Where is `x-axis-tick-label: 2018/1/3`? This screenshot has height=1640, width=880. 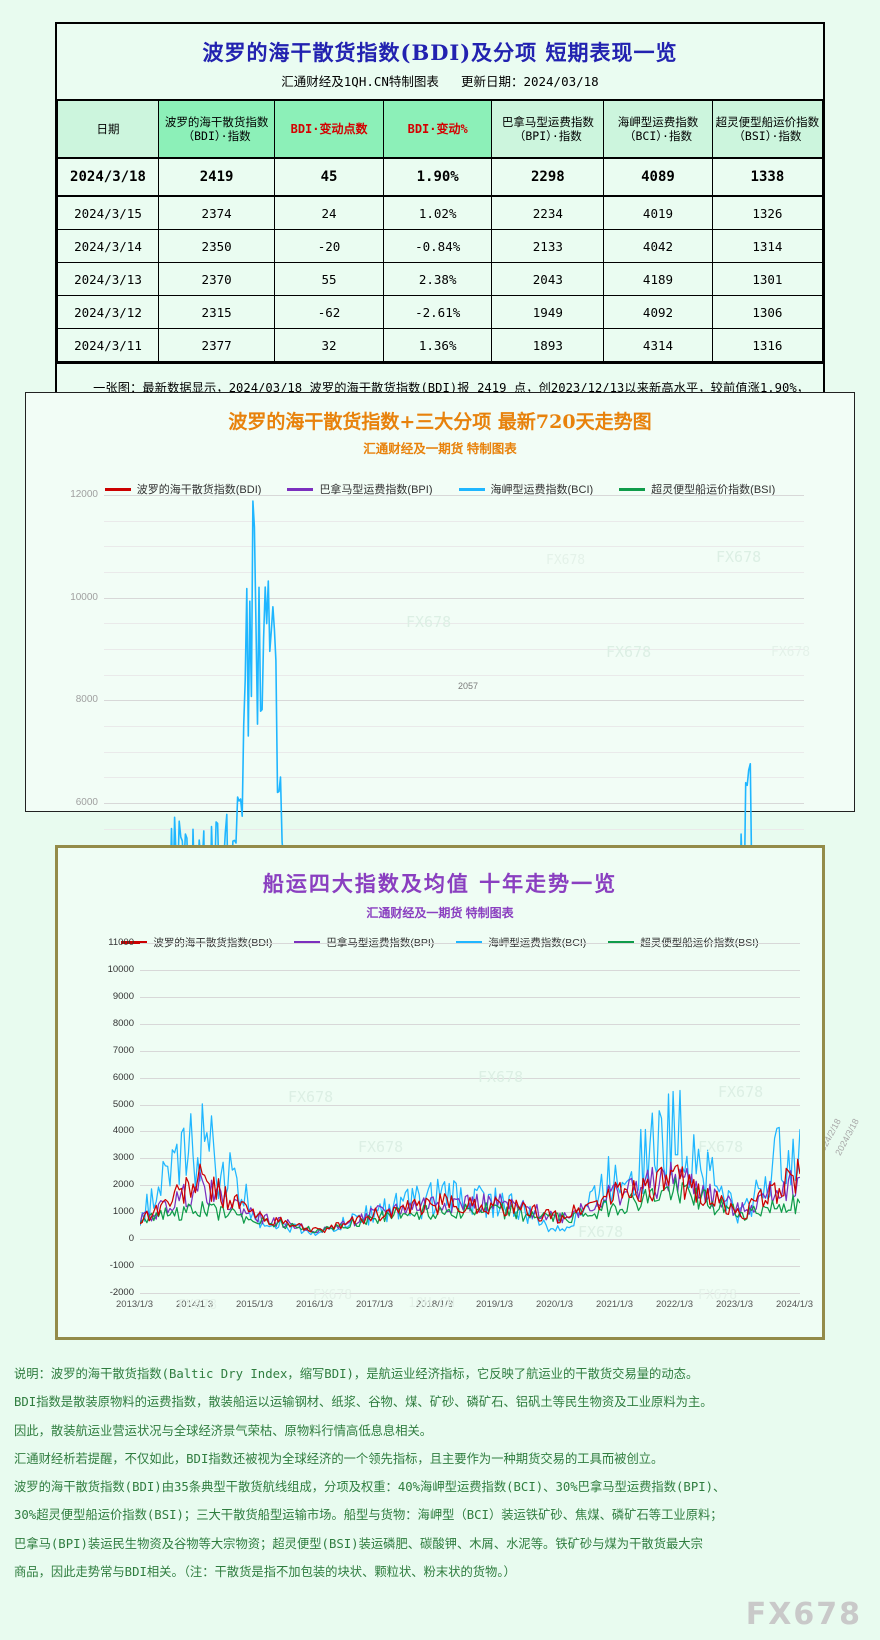
x-axis-tick-label: 2018/1/3 is located at coordinates (434, 1304).